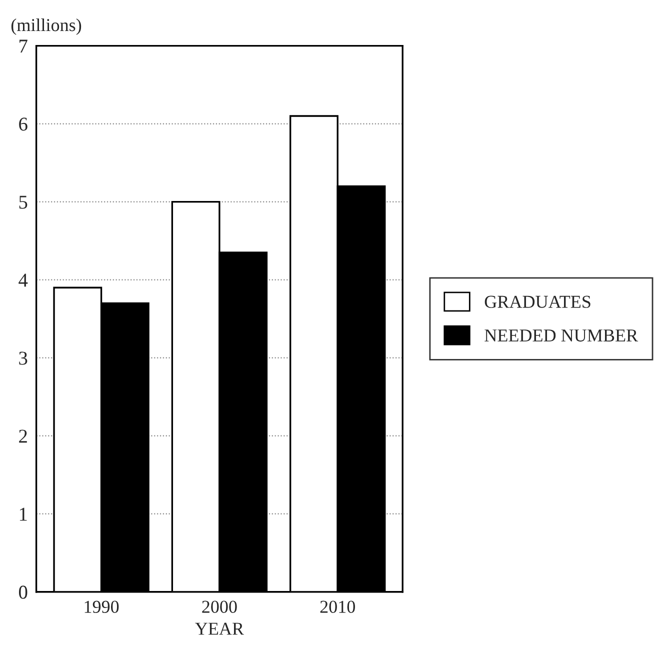 The height and width of the screenshot is (654, 660). I want to click on y-tick-label: 3, so click(23, 358).